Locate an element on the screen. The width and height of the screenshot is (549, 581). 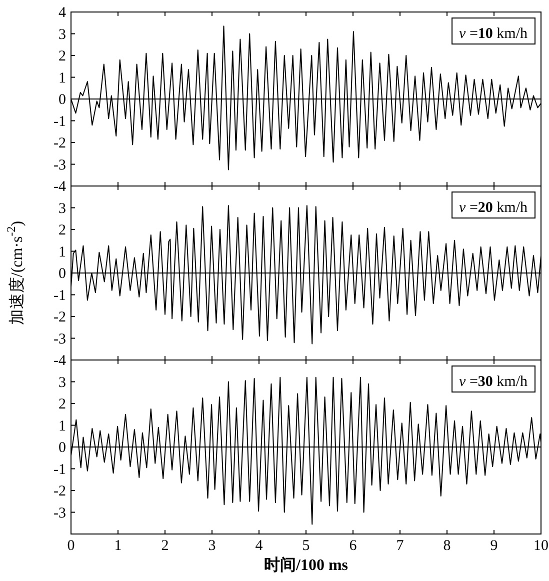
y-tick-label: 4 is located at coordinates (62, 13).